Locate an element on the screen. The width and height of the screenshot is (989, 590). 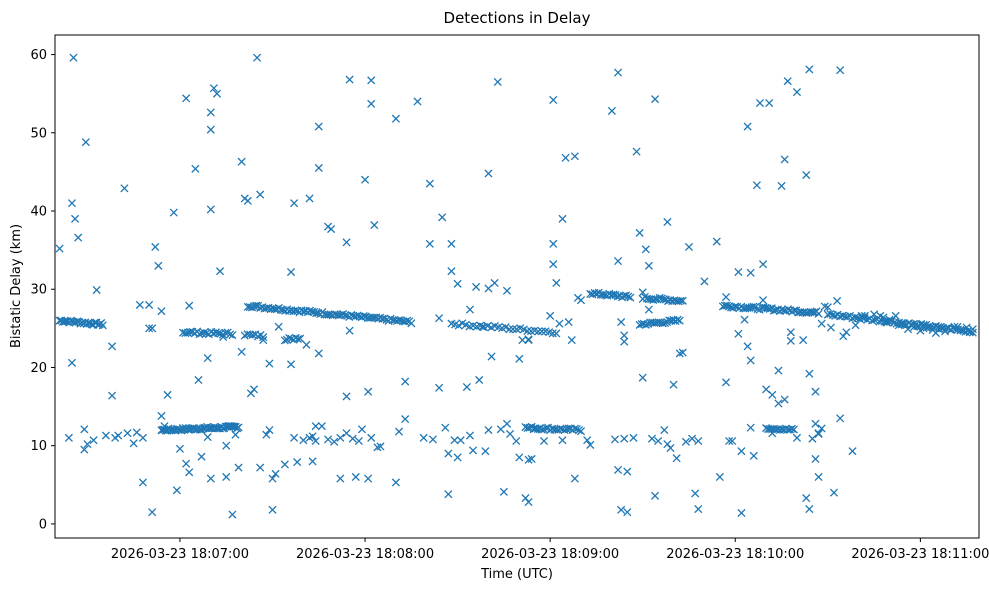
x-tick-label: 2026-03-23 18:09:00 is located at coordinates (550, 554).